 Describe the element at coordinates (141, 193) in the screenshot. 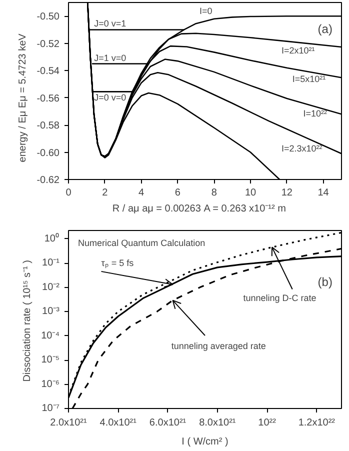

I see `x-tick-label: 4` at that location.